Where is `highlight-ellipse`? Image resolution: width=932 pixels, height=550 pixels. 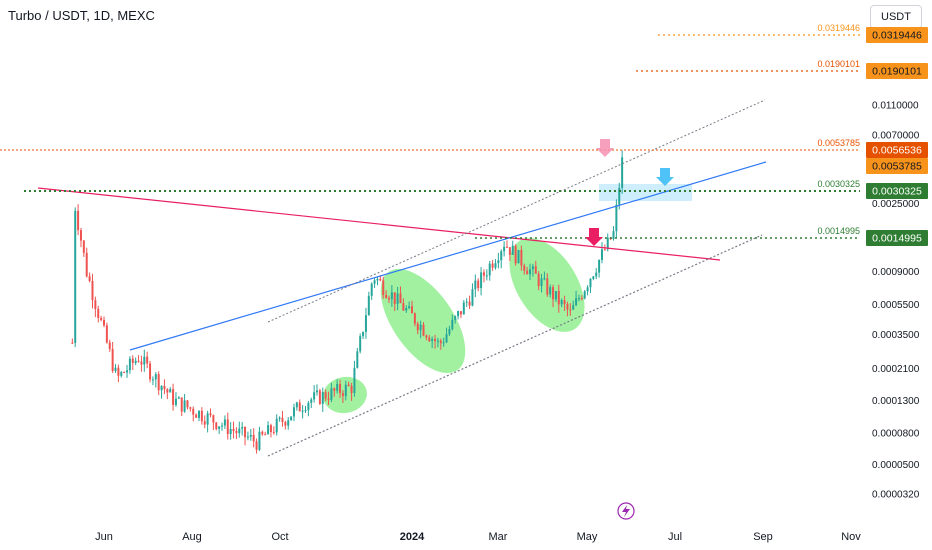 highlight-ellipse is located at coordinates (423, 321).